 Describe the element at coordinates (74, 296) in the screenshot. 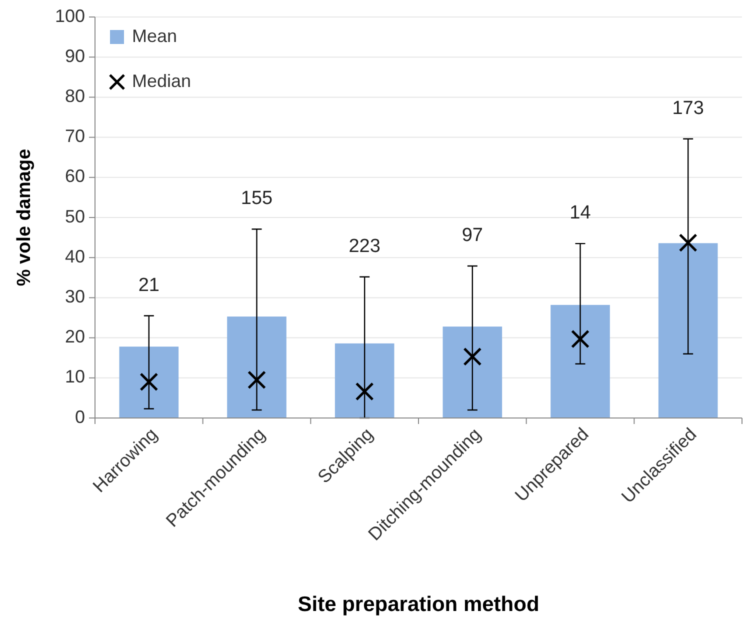

I see `y-tick-label: 30` at that location.